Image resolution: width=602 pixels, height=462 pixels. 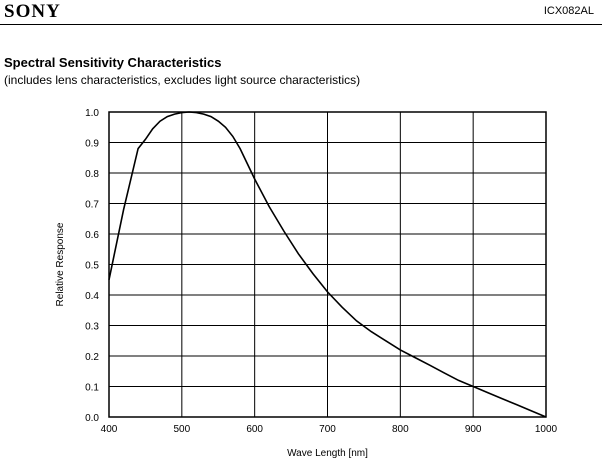 What do you see at coordinates (113, 62) in the screenshot?
I see `chart-title: Spectral Sensitivity Characteristics` at bounding box center [113, 62].